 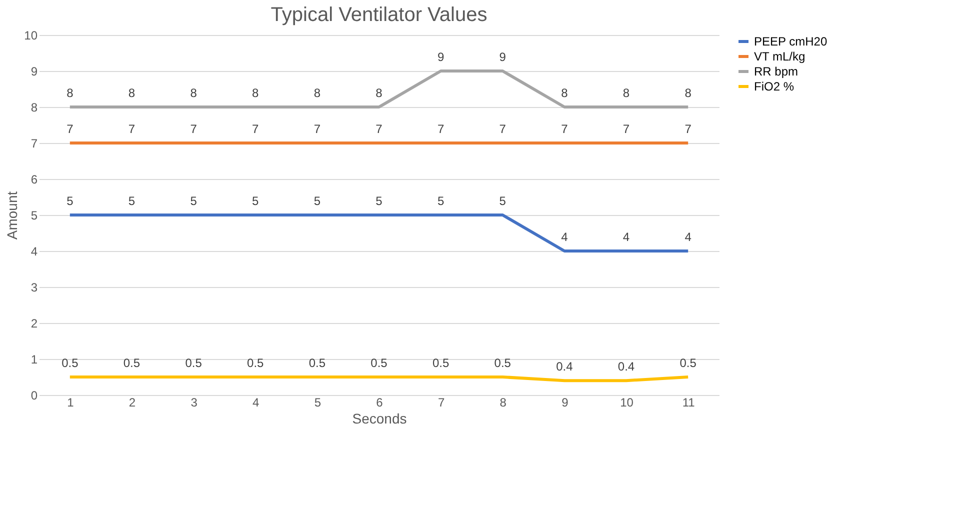 I want to click on x-tick-label: 4, so click(x=256, y=403).